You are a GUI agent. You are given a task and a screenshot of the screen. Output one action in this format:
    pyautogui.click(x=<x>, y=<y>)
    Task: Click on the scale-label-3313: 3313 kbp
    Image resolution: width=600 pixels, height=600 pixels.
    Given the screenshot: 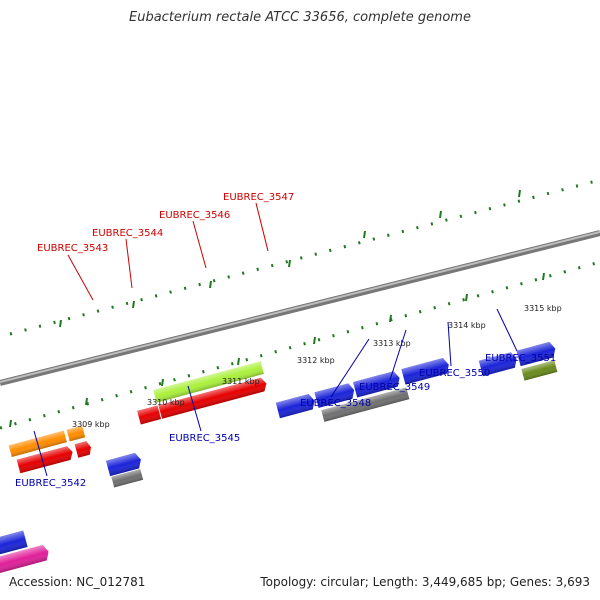 What is the action you would take?
    pyautogui.click(x=392, y=343)
    